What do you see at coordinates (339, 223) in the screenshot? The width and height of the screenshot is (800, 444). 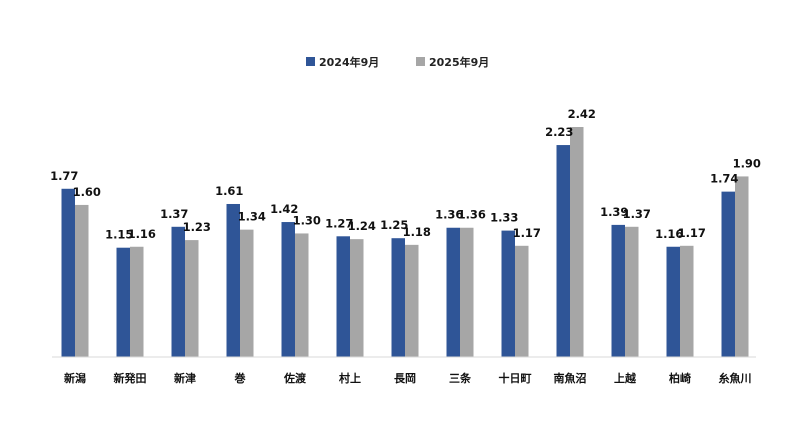 I see `data-label-s1-5: 1.27` at bounding box center [339, 223].